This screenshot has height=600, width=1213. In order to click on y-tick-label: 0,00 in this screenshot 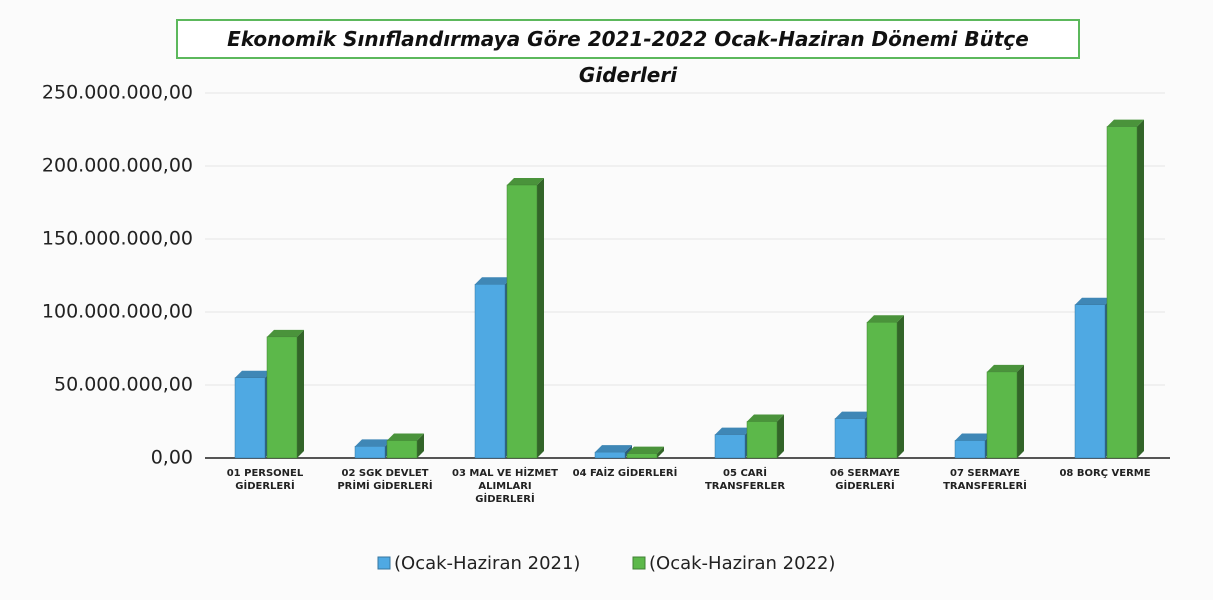, I will do `click(172, 458)`.